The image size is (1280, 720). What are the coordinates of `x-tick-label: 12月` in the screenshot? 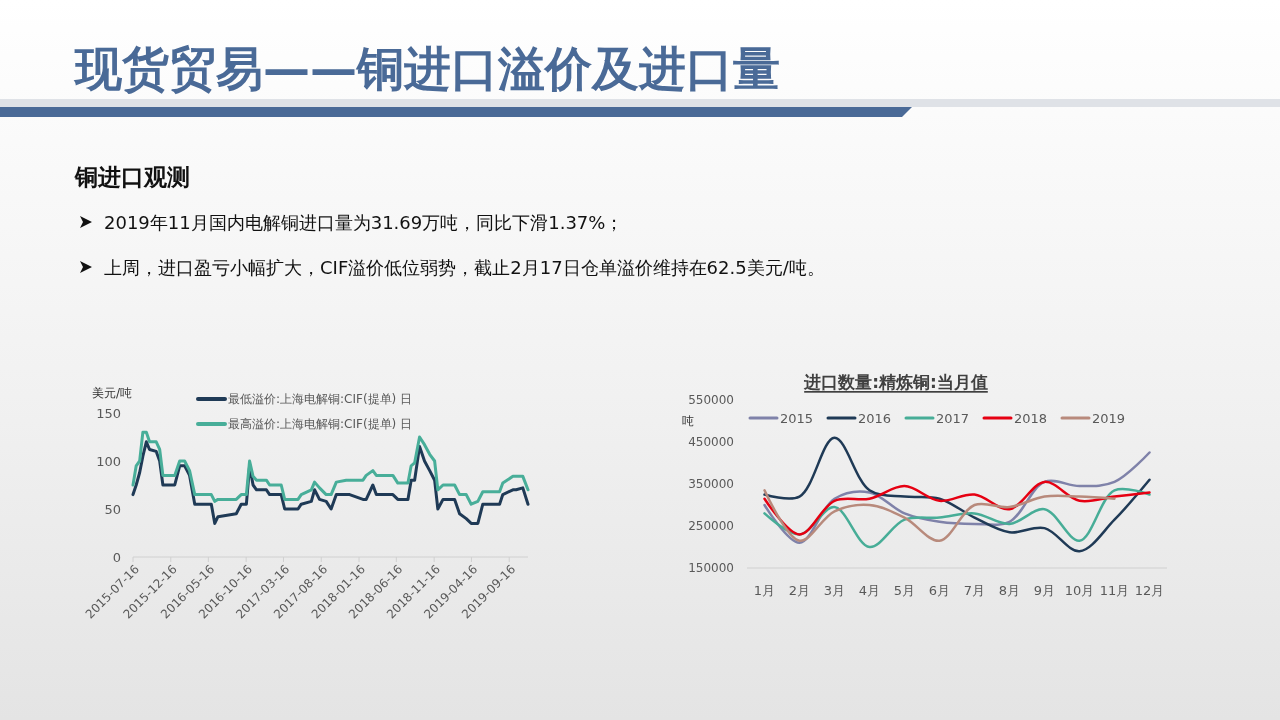 It's located at (1149, 590).